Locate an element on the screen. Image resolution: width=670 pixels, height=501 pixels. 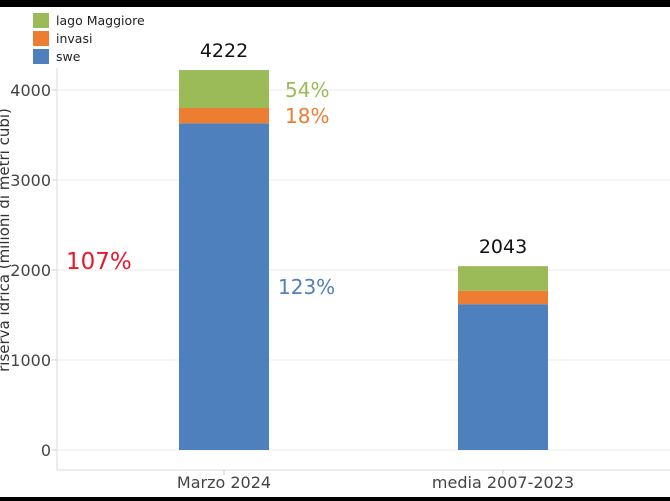
annotation-3: 107% is located at coordinates (99, 262).